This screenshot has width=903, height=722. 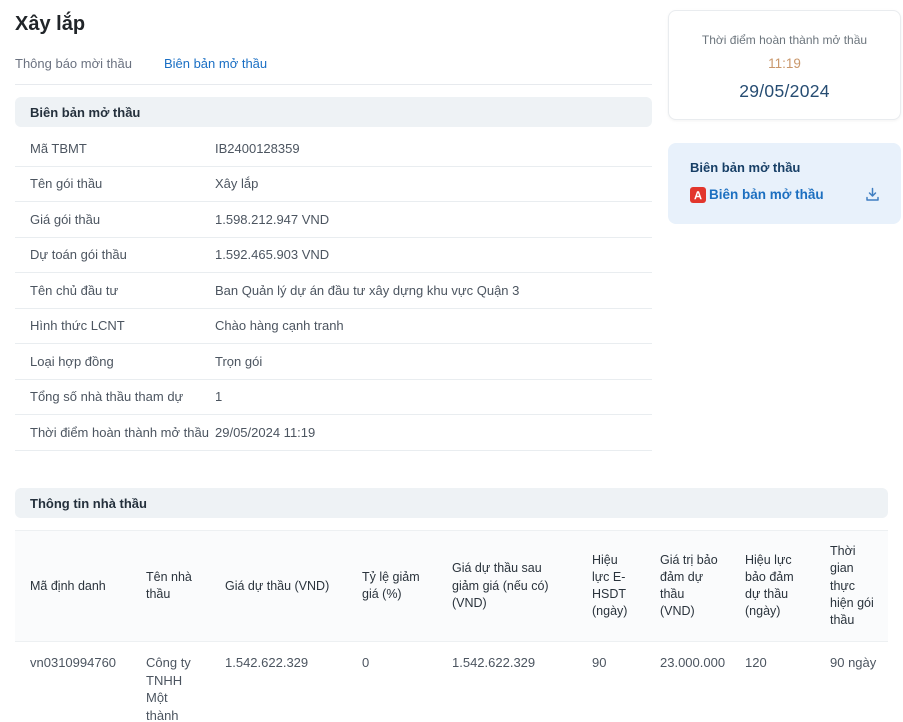 I want to click on field-value: Chào hàng cạnh tranh, so click(x=279, y=326).